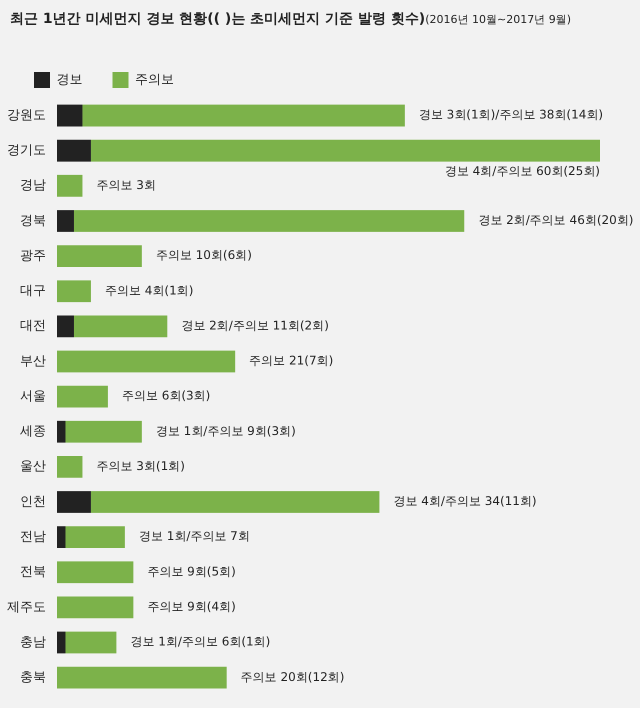  What do you see at coordinates (465, 501) in the screenshot?
I see `data-label: 경보 4회/주의보 34(11회)` at bounding box center [465, 501].